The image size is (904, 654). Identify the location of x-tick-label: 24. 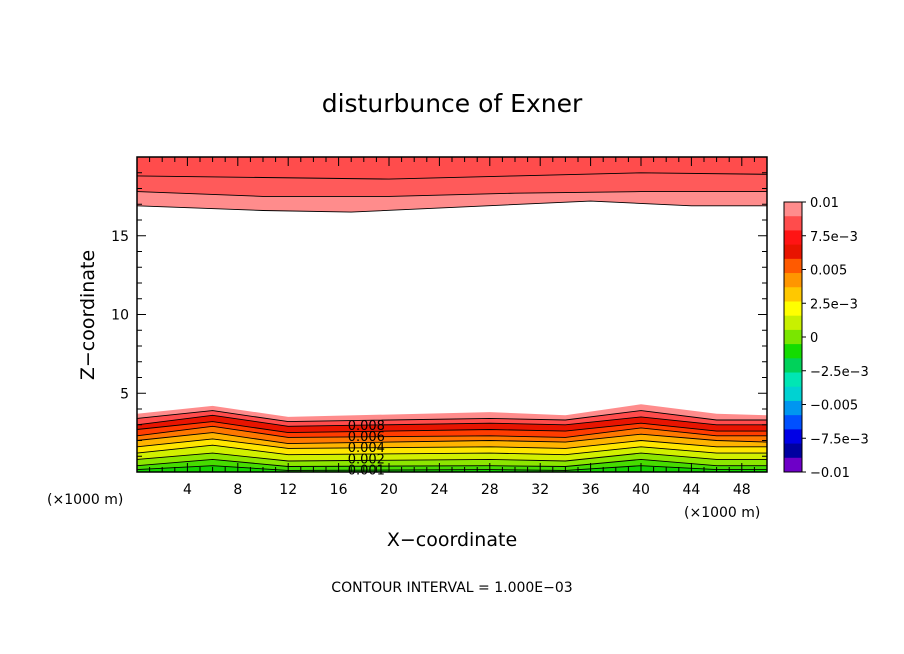
(439, 490).